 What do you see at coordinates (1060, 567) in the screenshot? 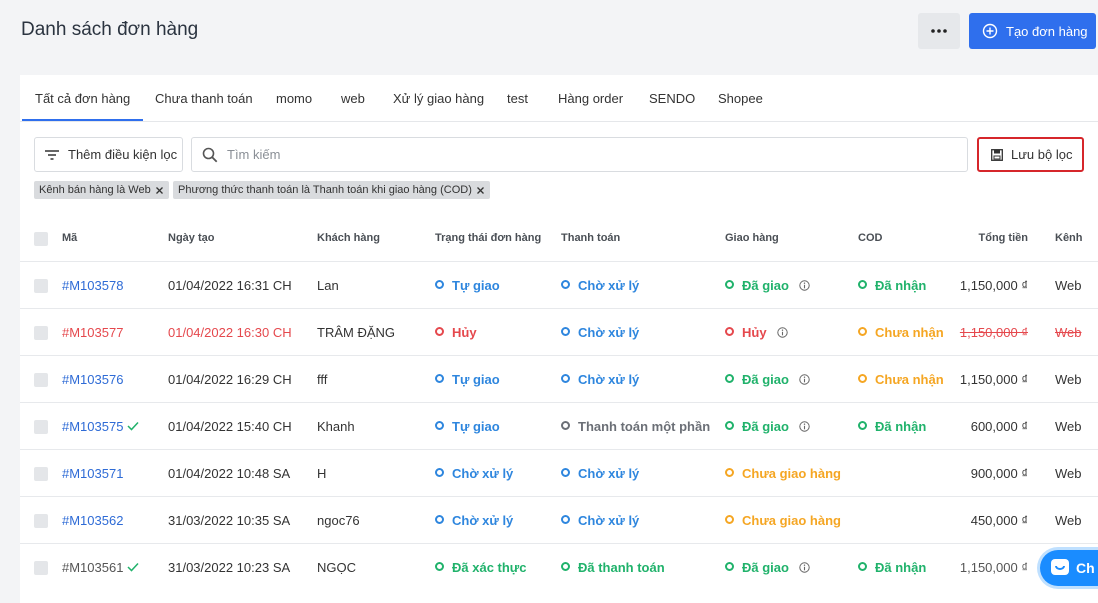
I see `chat-icon` at bounding box center [1060, 567].